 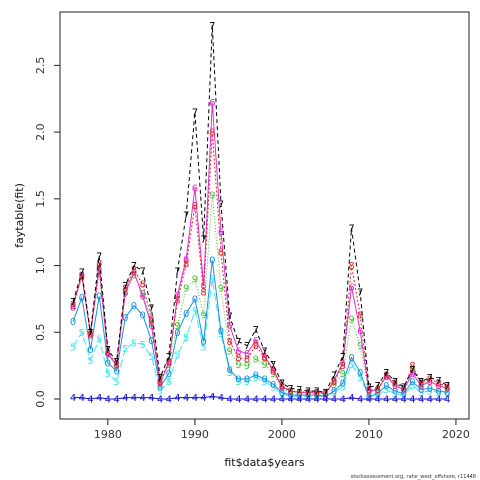 I want to click on x-tick-label: 2020, so click(x=456, y=434).